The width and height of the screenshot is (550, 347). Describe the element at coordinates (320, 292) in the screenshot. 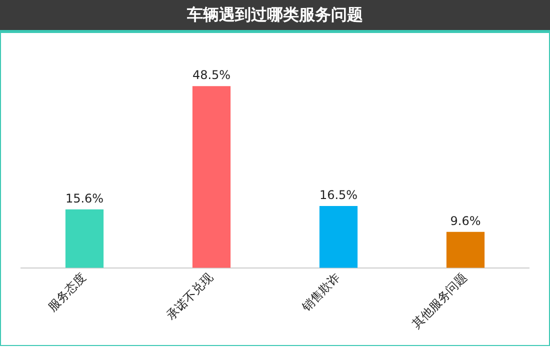

I see `x-tick-label: 销售欺诈` at that location.